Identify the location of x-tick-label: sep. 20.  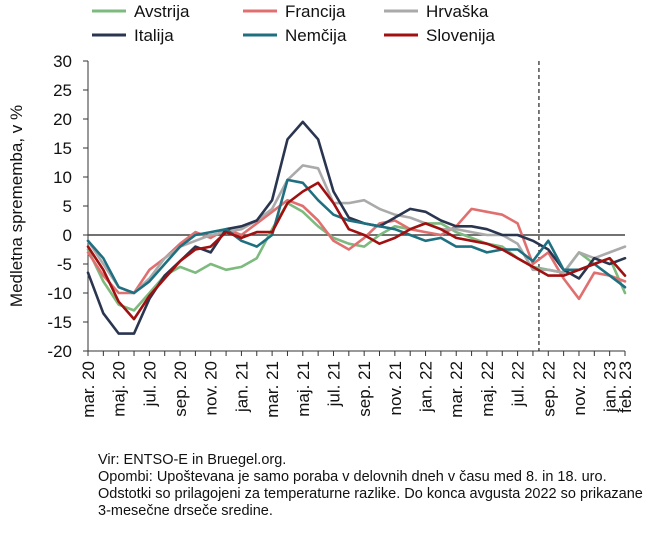
(180, 389).